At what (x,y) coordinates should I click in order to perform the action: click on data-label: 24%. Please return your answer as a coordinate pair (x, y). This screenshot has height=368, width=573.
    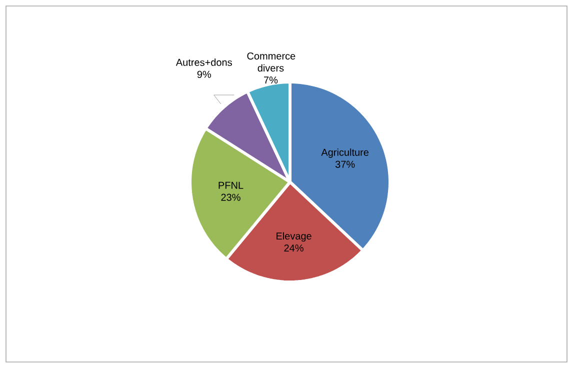
    Looking at the image, I should click on (294, 248).